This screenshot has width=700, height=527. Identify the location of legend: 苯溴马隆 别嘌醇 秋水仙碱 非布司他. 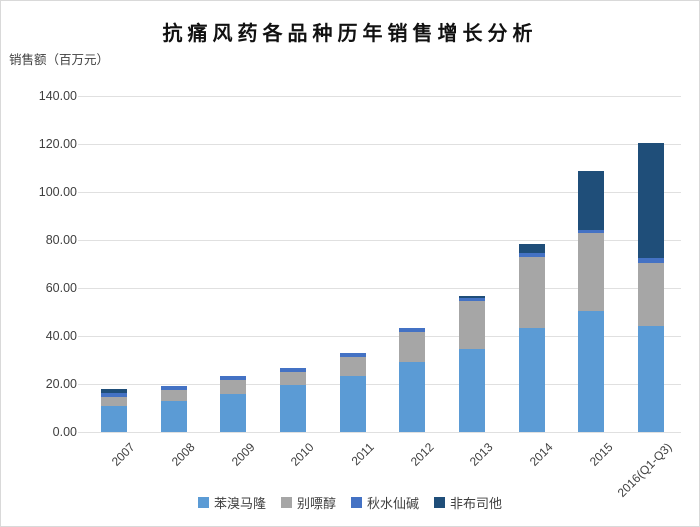
(350, 502).